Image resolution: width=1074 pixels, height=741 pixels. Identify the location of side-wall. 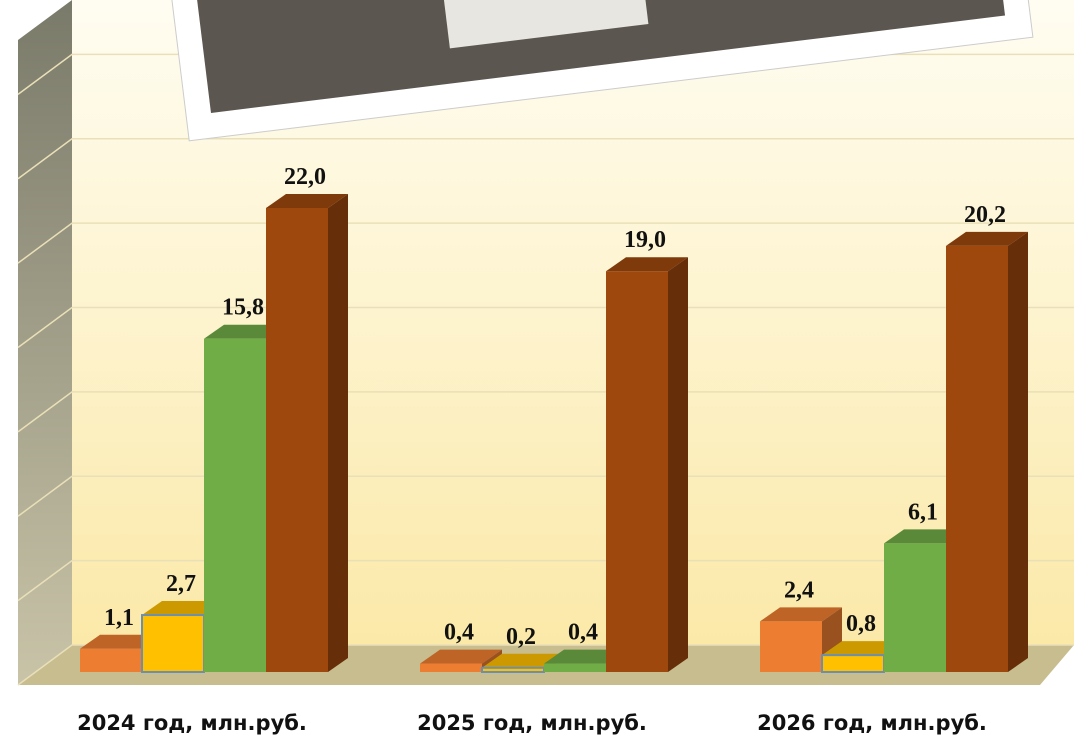
(45, 342).